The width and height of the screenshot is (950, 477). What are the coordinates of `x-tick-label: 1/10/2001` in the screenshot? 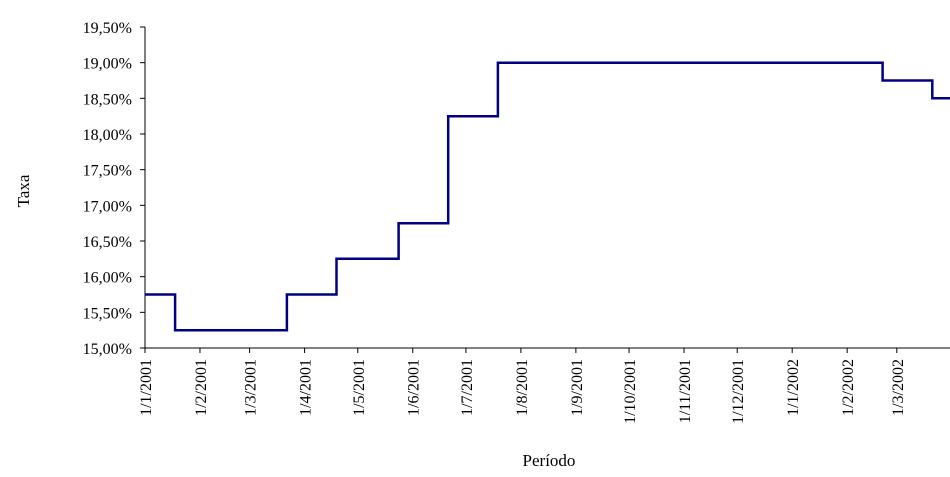 It's located at (630, 391).